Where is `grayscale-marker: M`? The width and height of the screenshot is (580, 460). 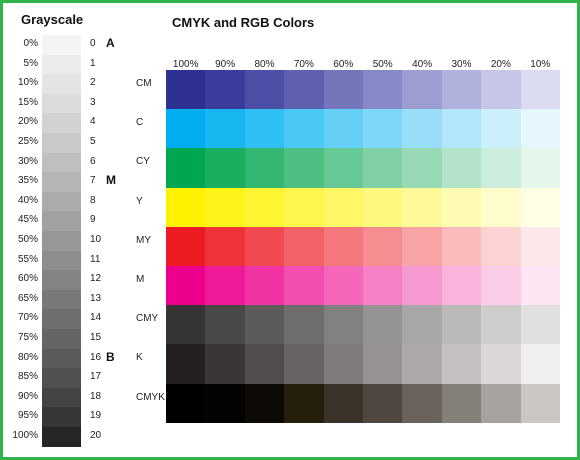
grayscale-marker: M is located at coordinates (111, 180).